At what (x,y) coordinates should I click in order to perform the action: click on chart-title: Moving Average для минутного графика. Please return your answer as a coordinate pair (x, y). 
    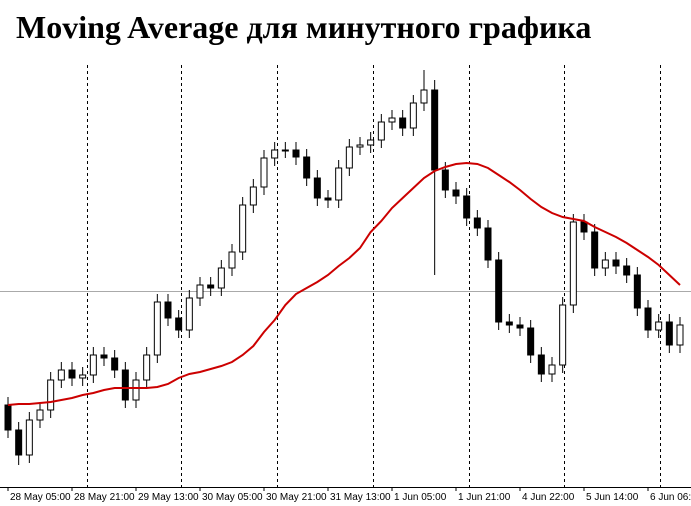
    Looking at the image, I should click on (303, 27).